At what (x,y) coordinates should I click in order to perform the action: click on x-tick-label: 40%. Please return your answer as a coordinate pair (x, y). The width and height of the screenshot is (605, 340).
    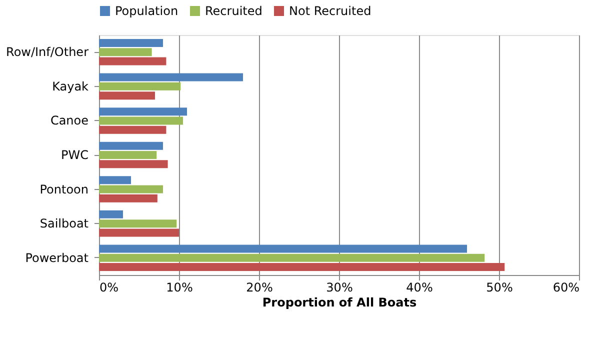
    Looking at the image, I should click on (419, 287).